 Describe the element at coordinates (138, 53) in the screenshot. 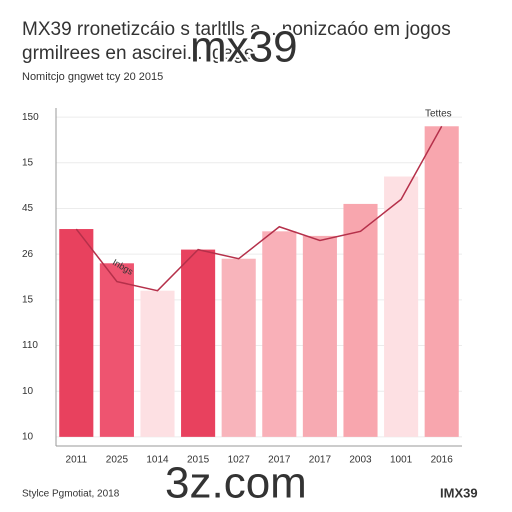

I see `chart-title-line2: grmilrees en ascirei... igage` at that location.